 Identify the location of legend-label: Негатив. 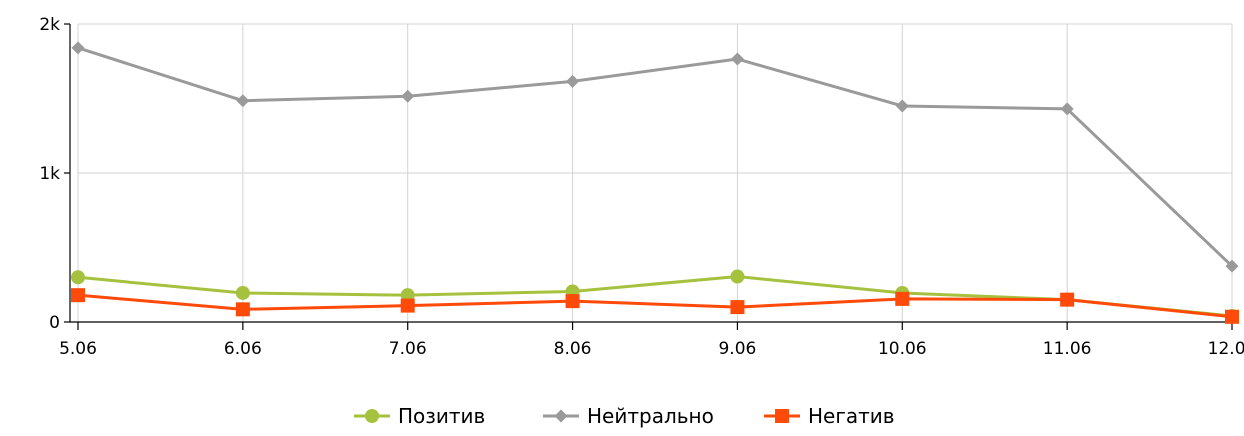
(851, 416).